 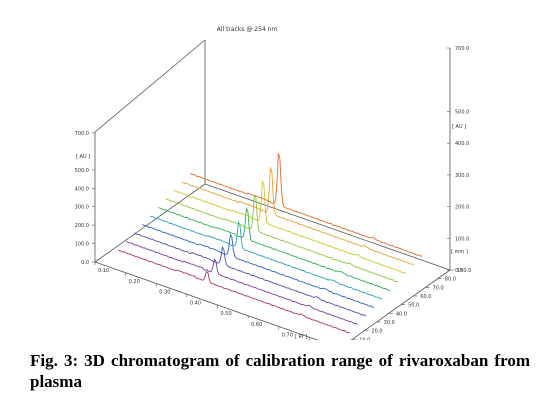 What do you see at coordinates (376, 332) in the screenshot?
I see `mm-tick-label: 20.0` at bounding box center [376, 332].